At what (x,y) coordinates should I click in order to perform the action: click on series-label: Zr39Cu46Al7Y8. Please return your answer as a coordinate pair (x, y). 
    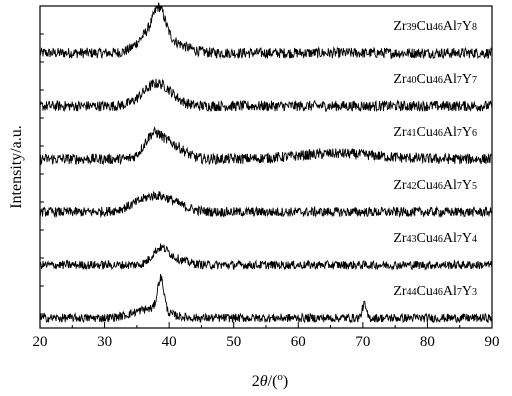
    Looking at the image, I should click on (435, 26).